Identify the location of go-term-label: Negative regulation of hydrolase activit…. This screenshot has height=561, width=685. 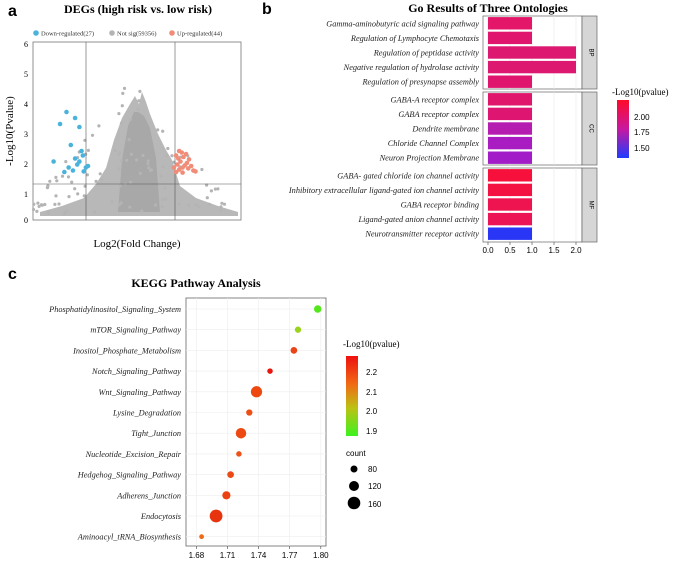
(411, 67).